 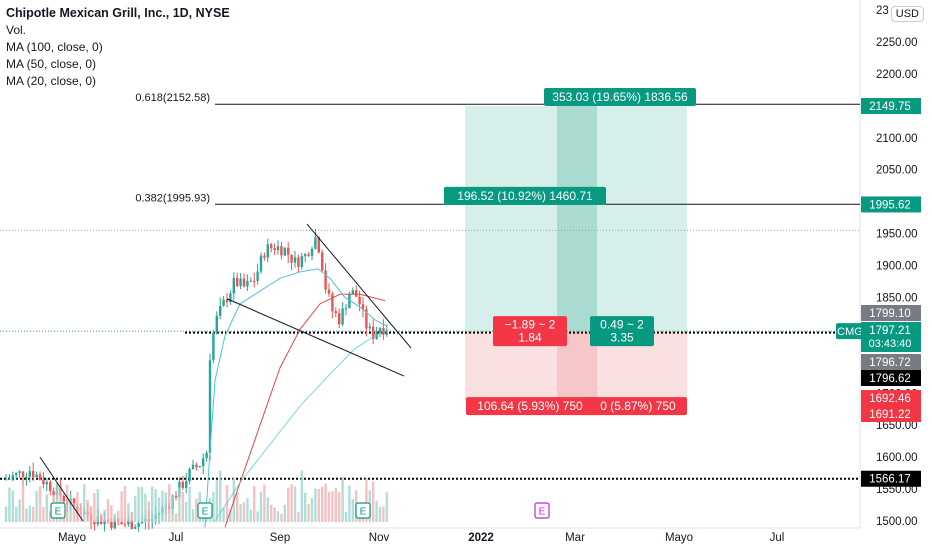 What do you see at coordinates (280, 538) in the screenshot?
I see `x-tick-label: Sep` at bounding box center [280, 538].